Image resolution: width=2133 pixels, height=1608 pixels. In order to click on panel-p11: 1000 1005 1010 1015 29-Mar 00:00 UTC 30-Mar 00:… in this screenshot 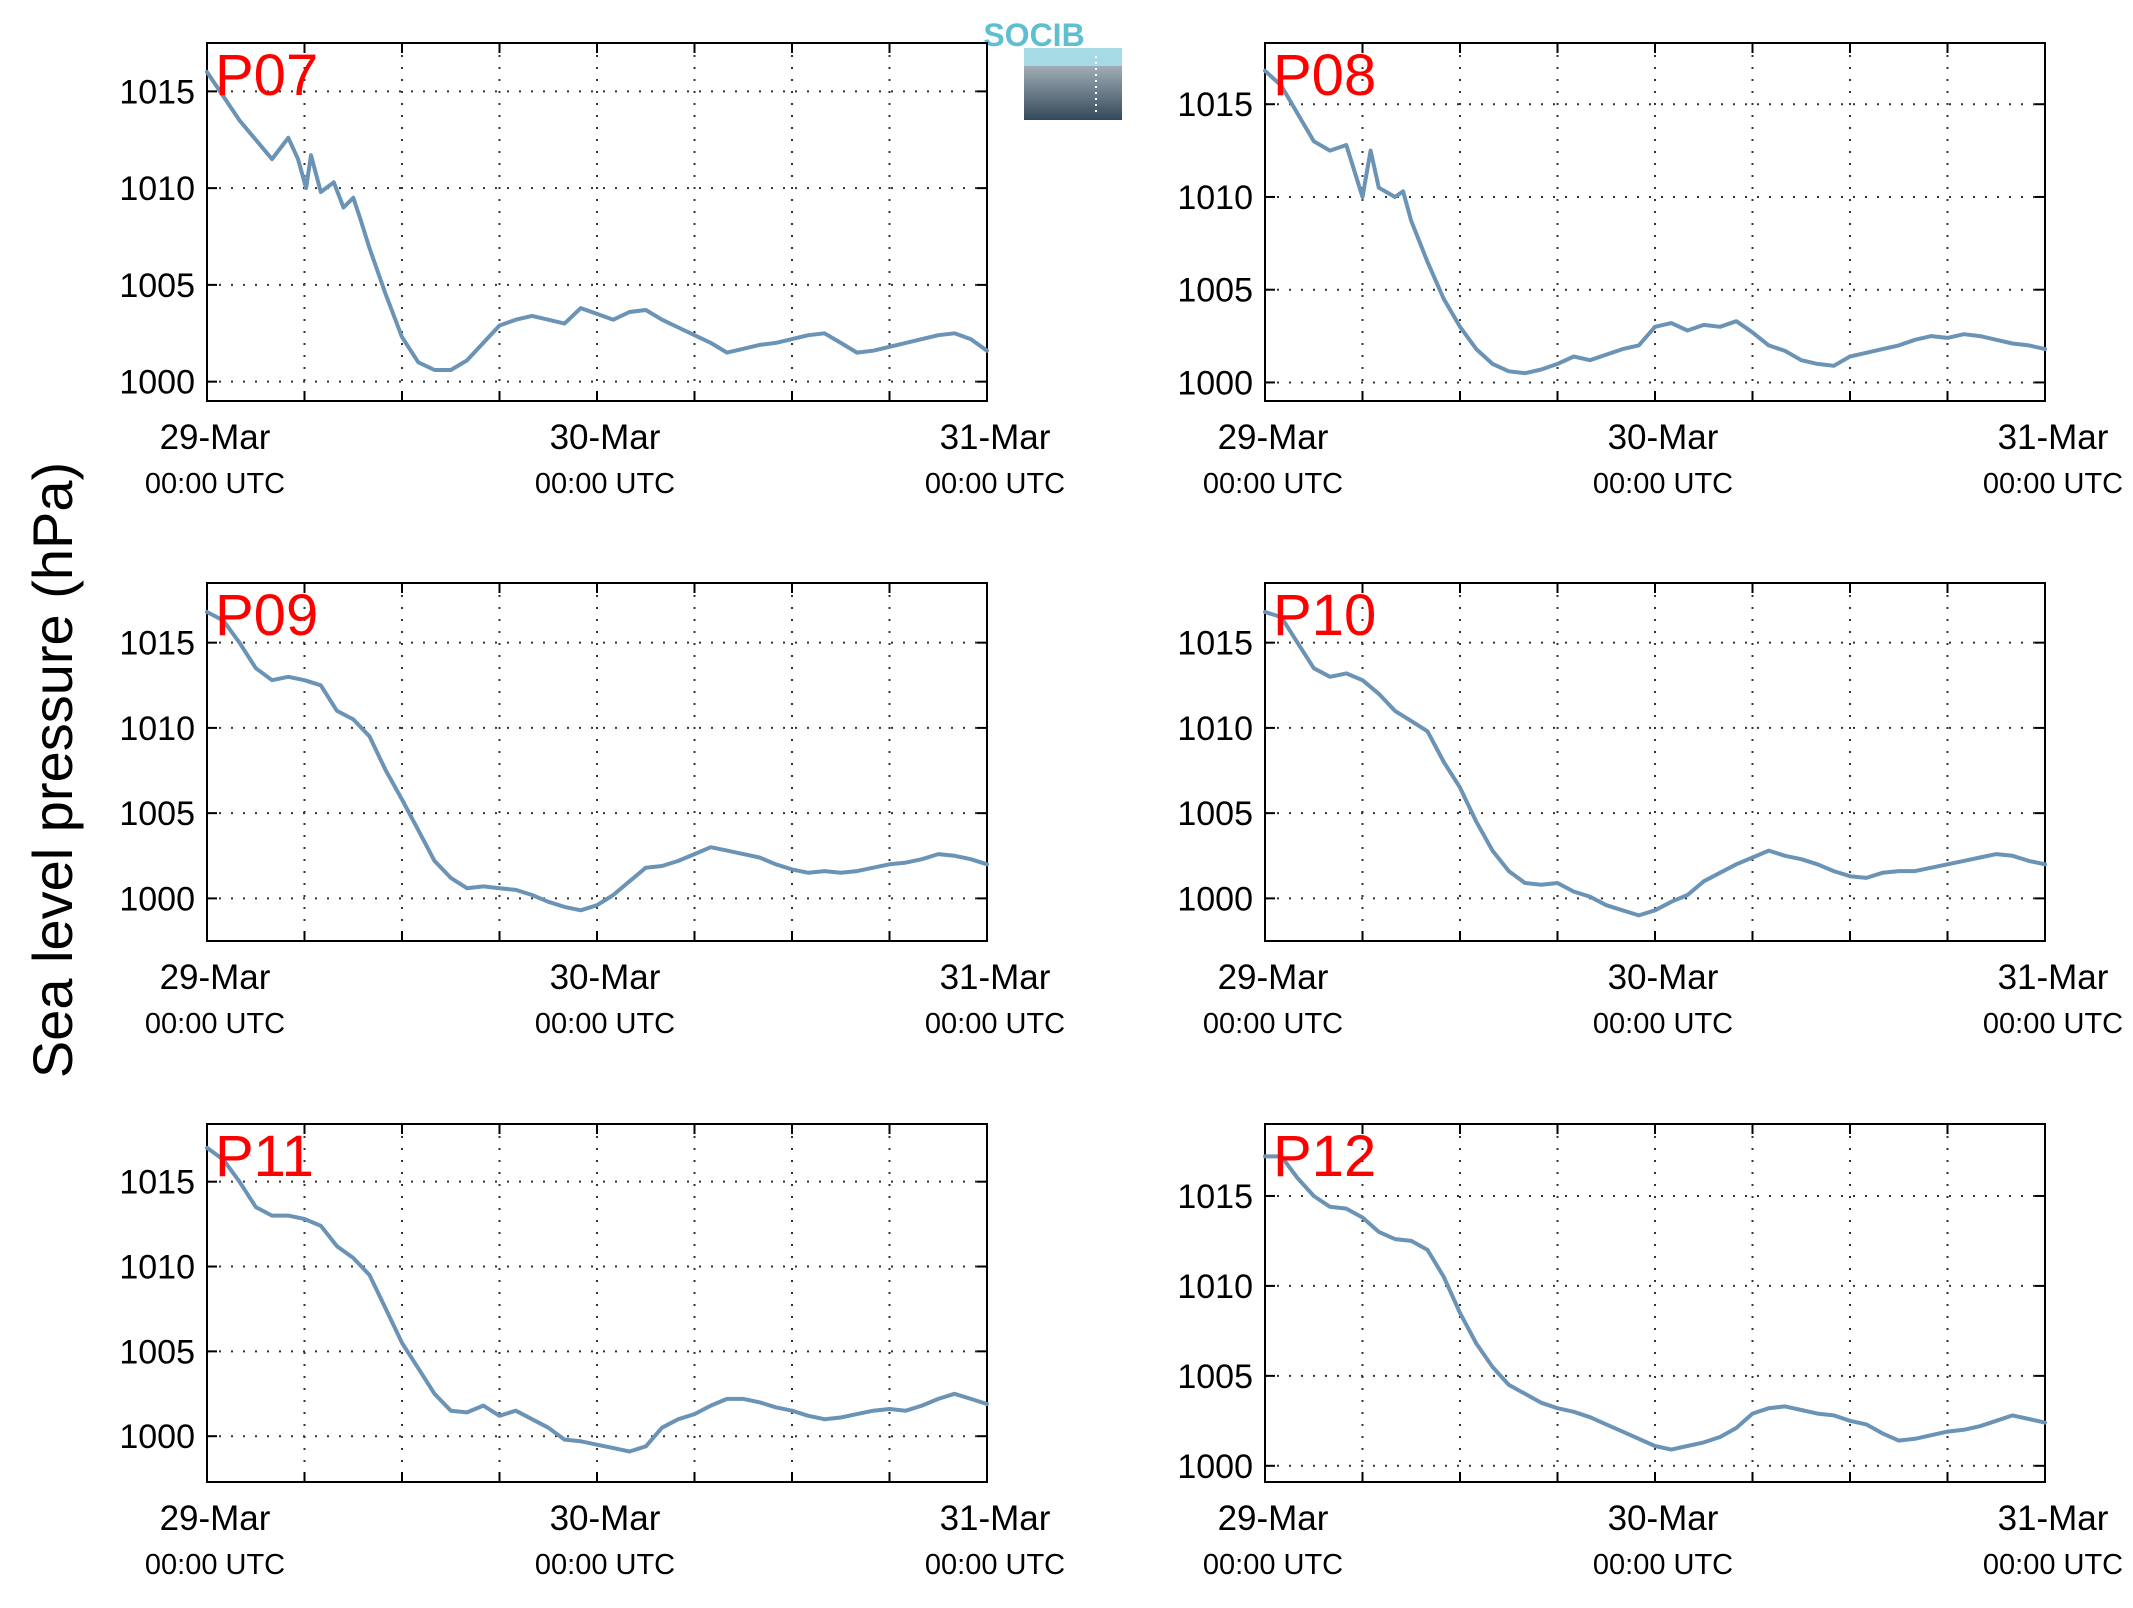, I will do `click(592, 1352)`.